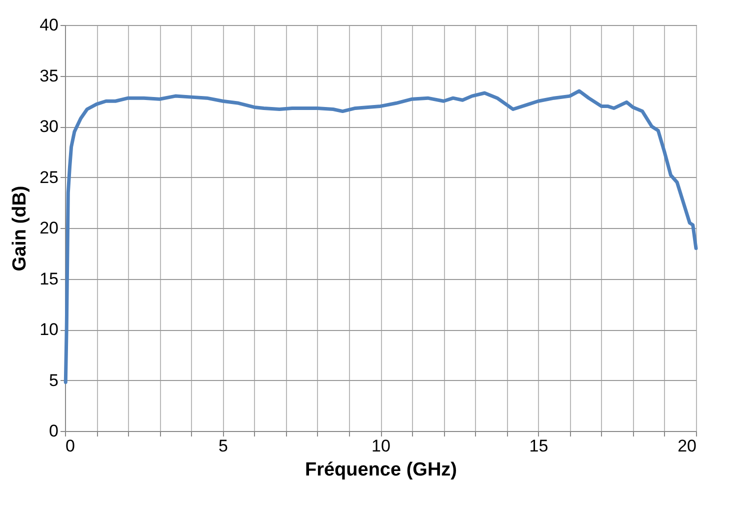 The image size is (742, 509). I want to click on y-tick-label: 10, so click(49, 329).